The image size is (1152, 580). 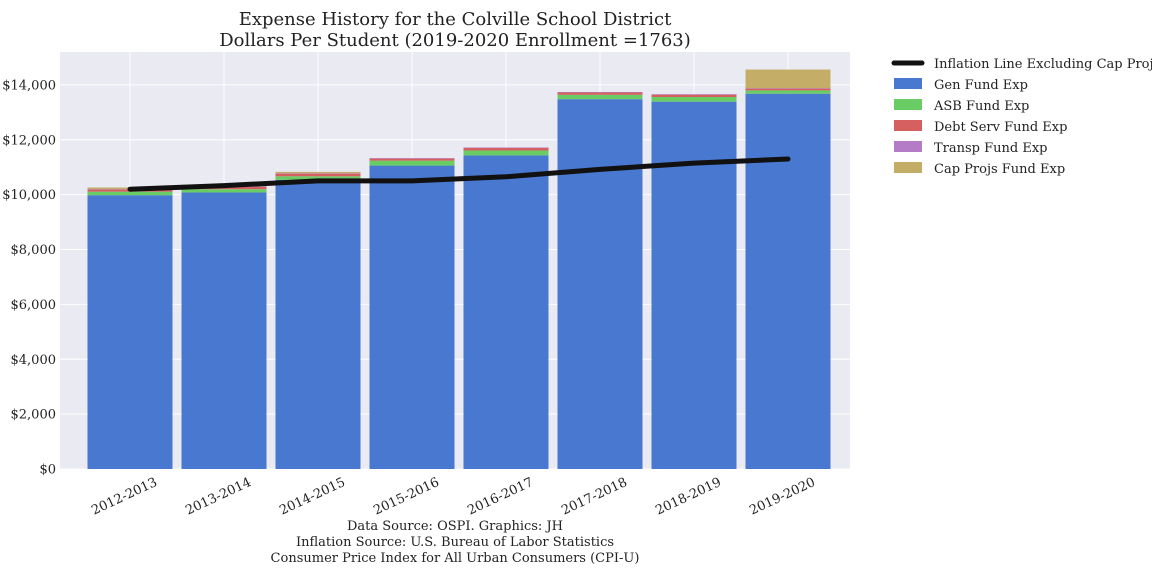 I want to click on y-tick-label: $14,000, so click(x=29, y=85).